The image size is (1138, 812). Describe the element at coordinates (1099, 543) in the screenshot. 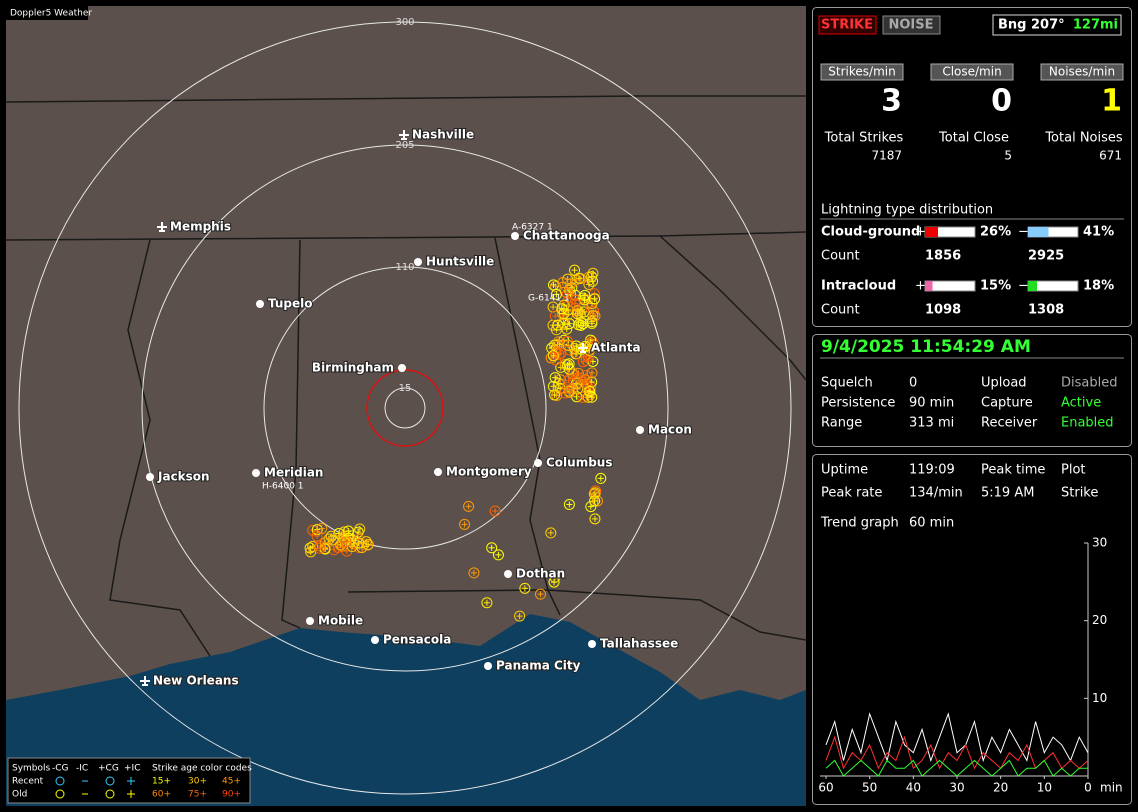

I see `y-tick-label: 30` at that location.